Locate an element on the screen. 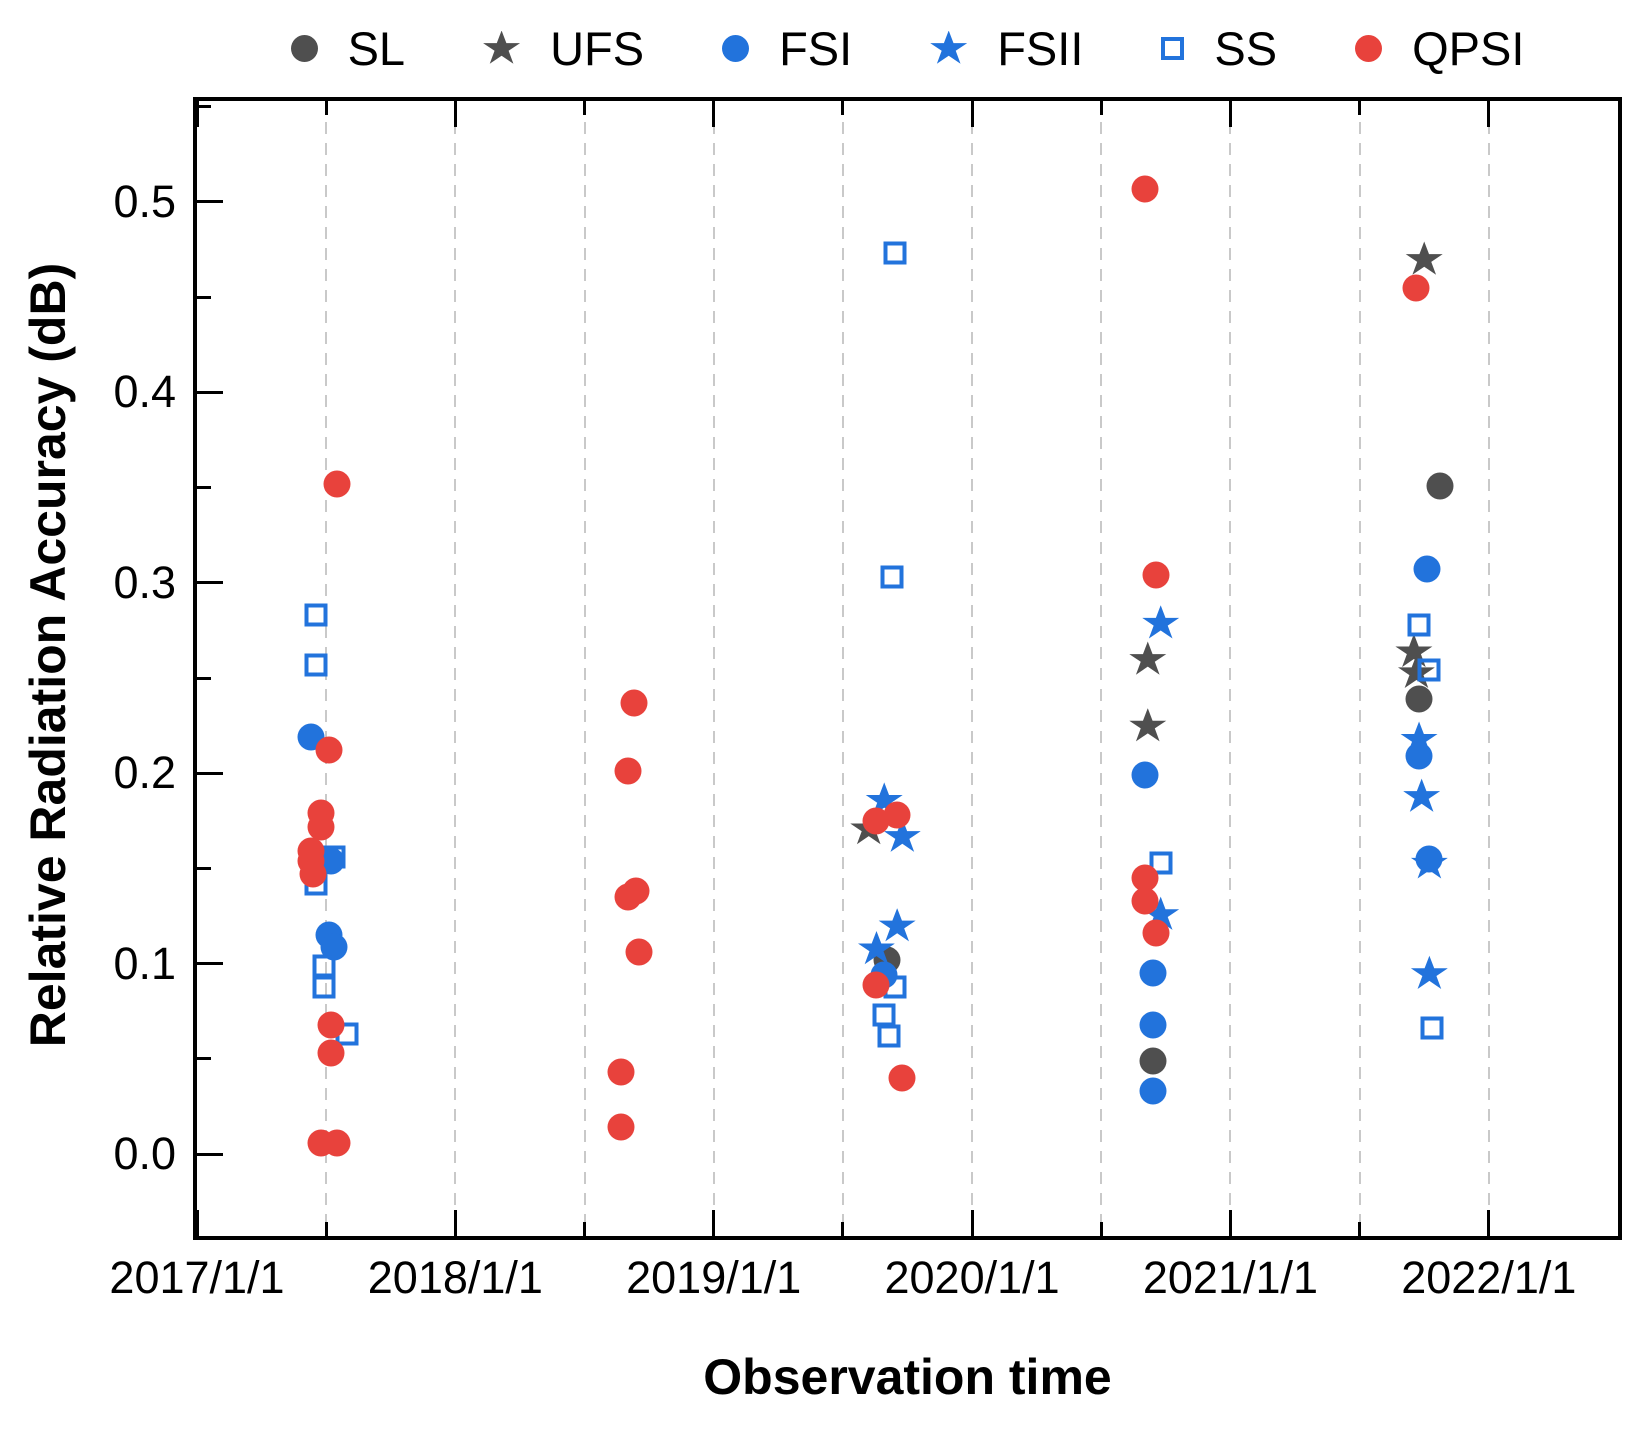  legend-item-qpsi: QPSI is located at coordinates (1439, 48).